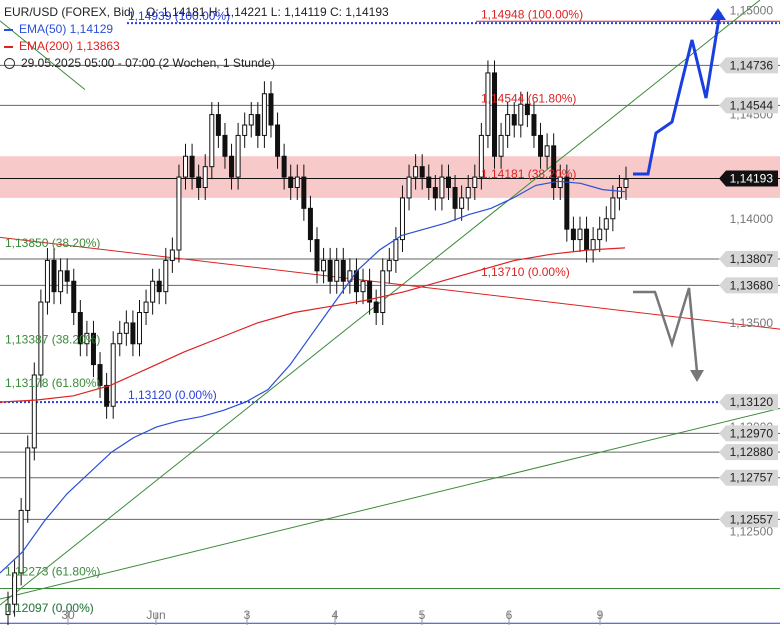  What do you see at coordinates (752, 531) in the screenshot?
I see `y-tick-label: 1,12500` at bounding box center [752, 531].